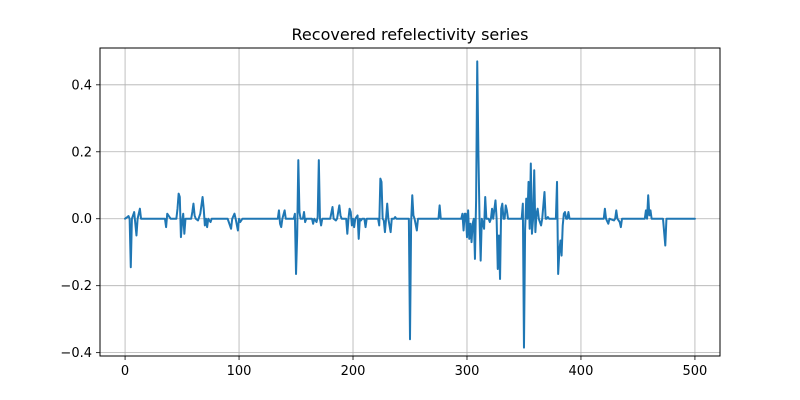  What do you see at coordinates (353, 371) in the screenshot?
I see `x-tick-label: 200` at bounding box center [353, 371].